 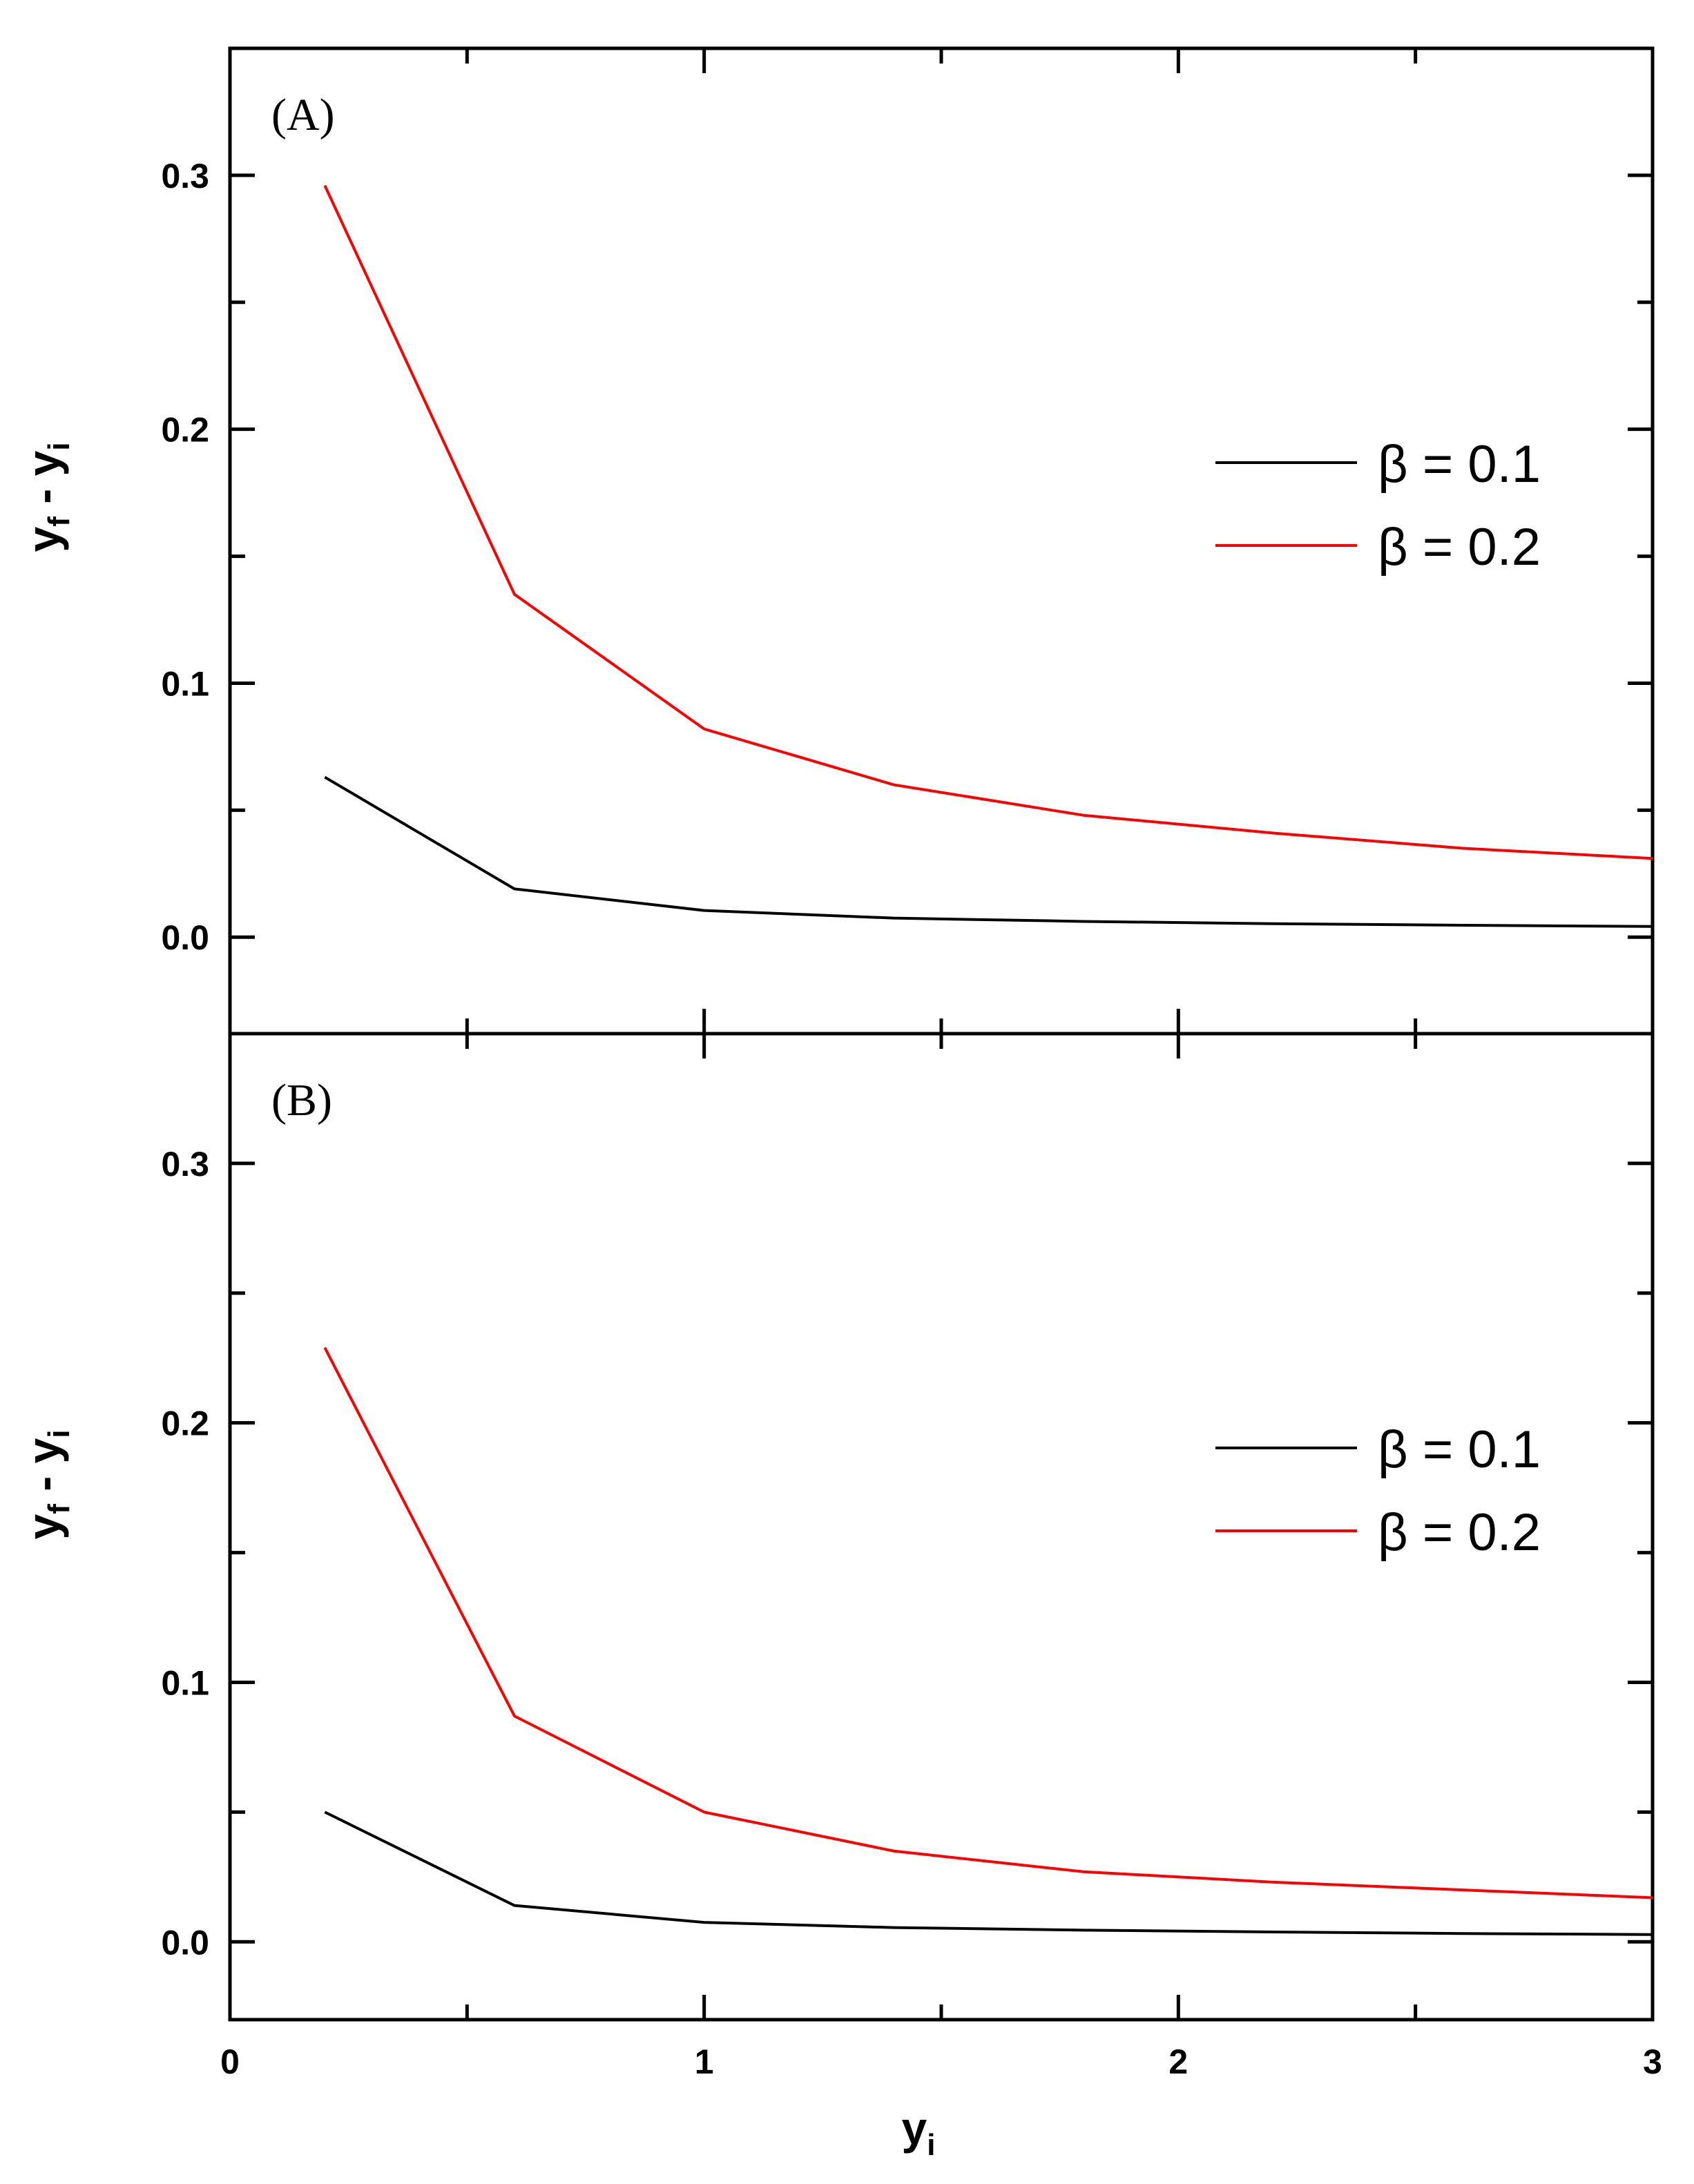 I want to click on panel-label: (B), so click(x=301, y=1100).